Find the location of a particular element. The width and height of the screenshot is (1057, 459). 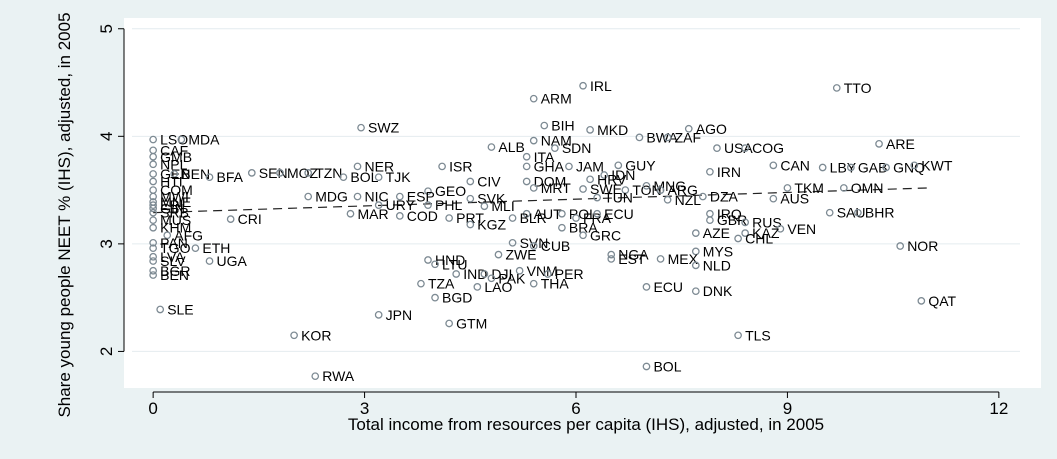

data-point-label: GBR is located at coordinates (732, 220).